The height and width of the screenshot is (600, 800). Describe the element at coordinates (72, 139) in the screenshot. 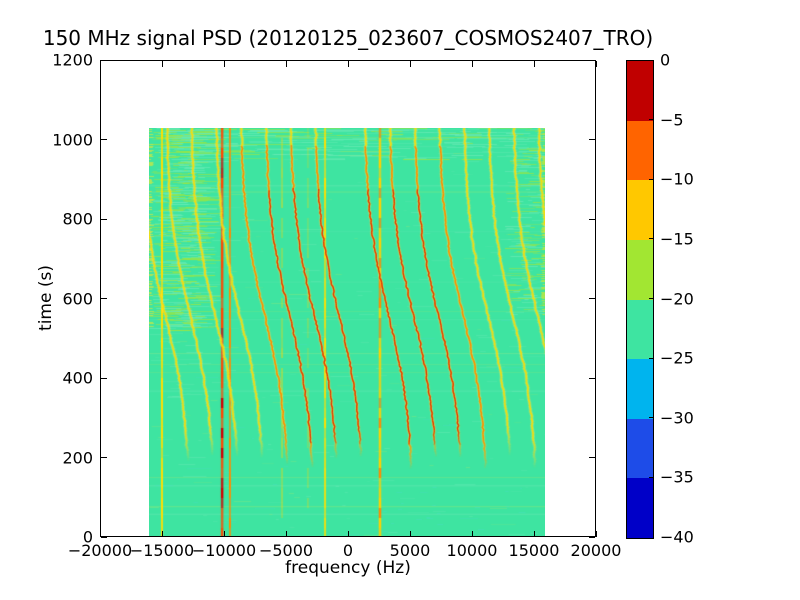

I see `y-tick-label: 1000` at that location.